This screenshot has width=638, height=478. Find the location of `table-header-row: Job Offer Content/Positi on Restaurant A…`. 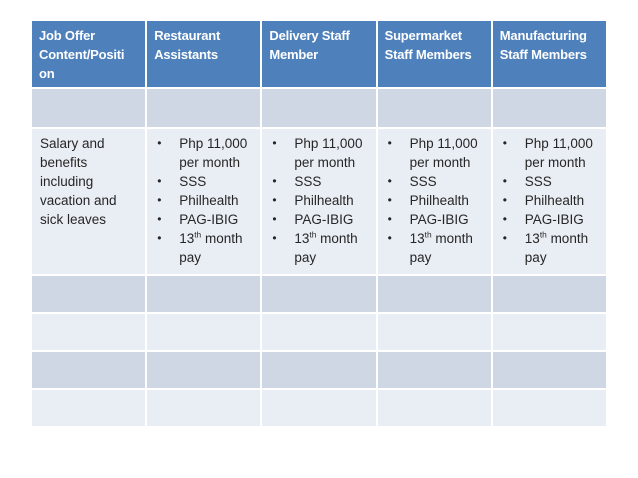

table-header-row: Job Offer Content/Positi on Restaurant A… is located at coordinates (319, 54).